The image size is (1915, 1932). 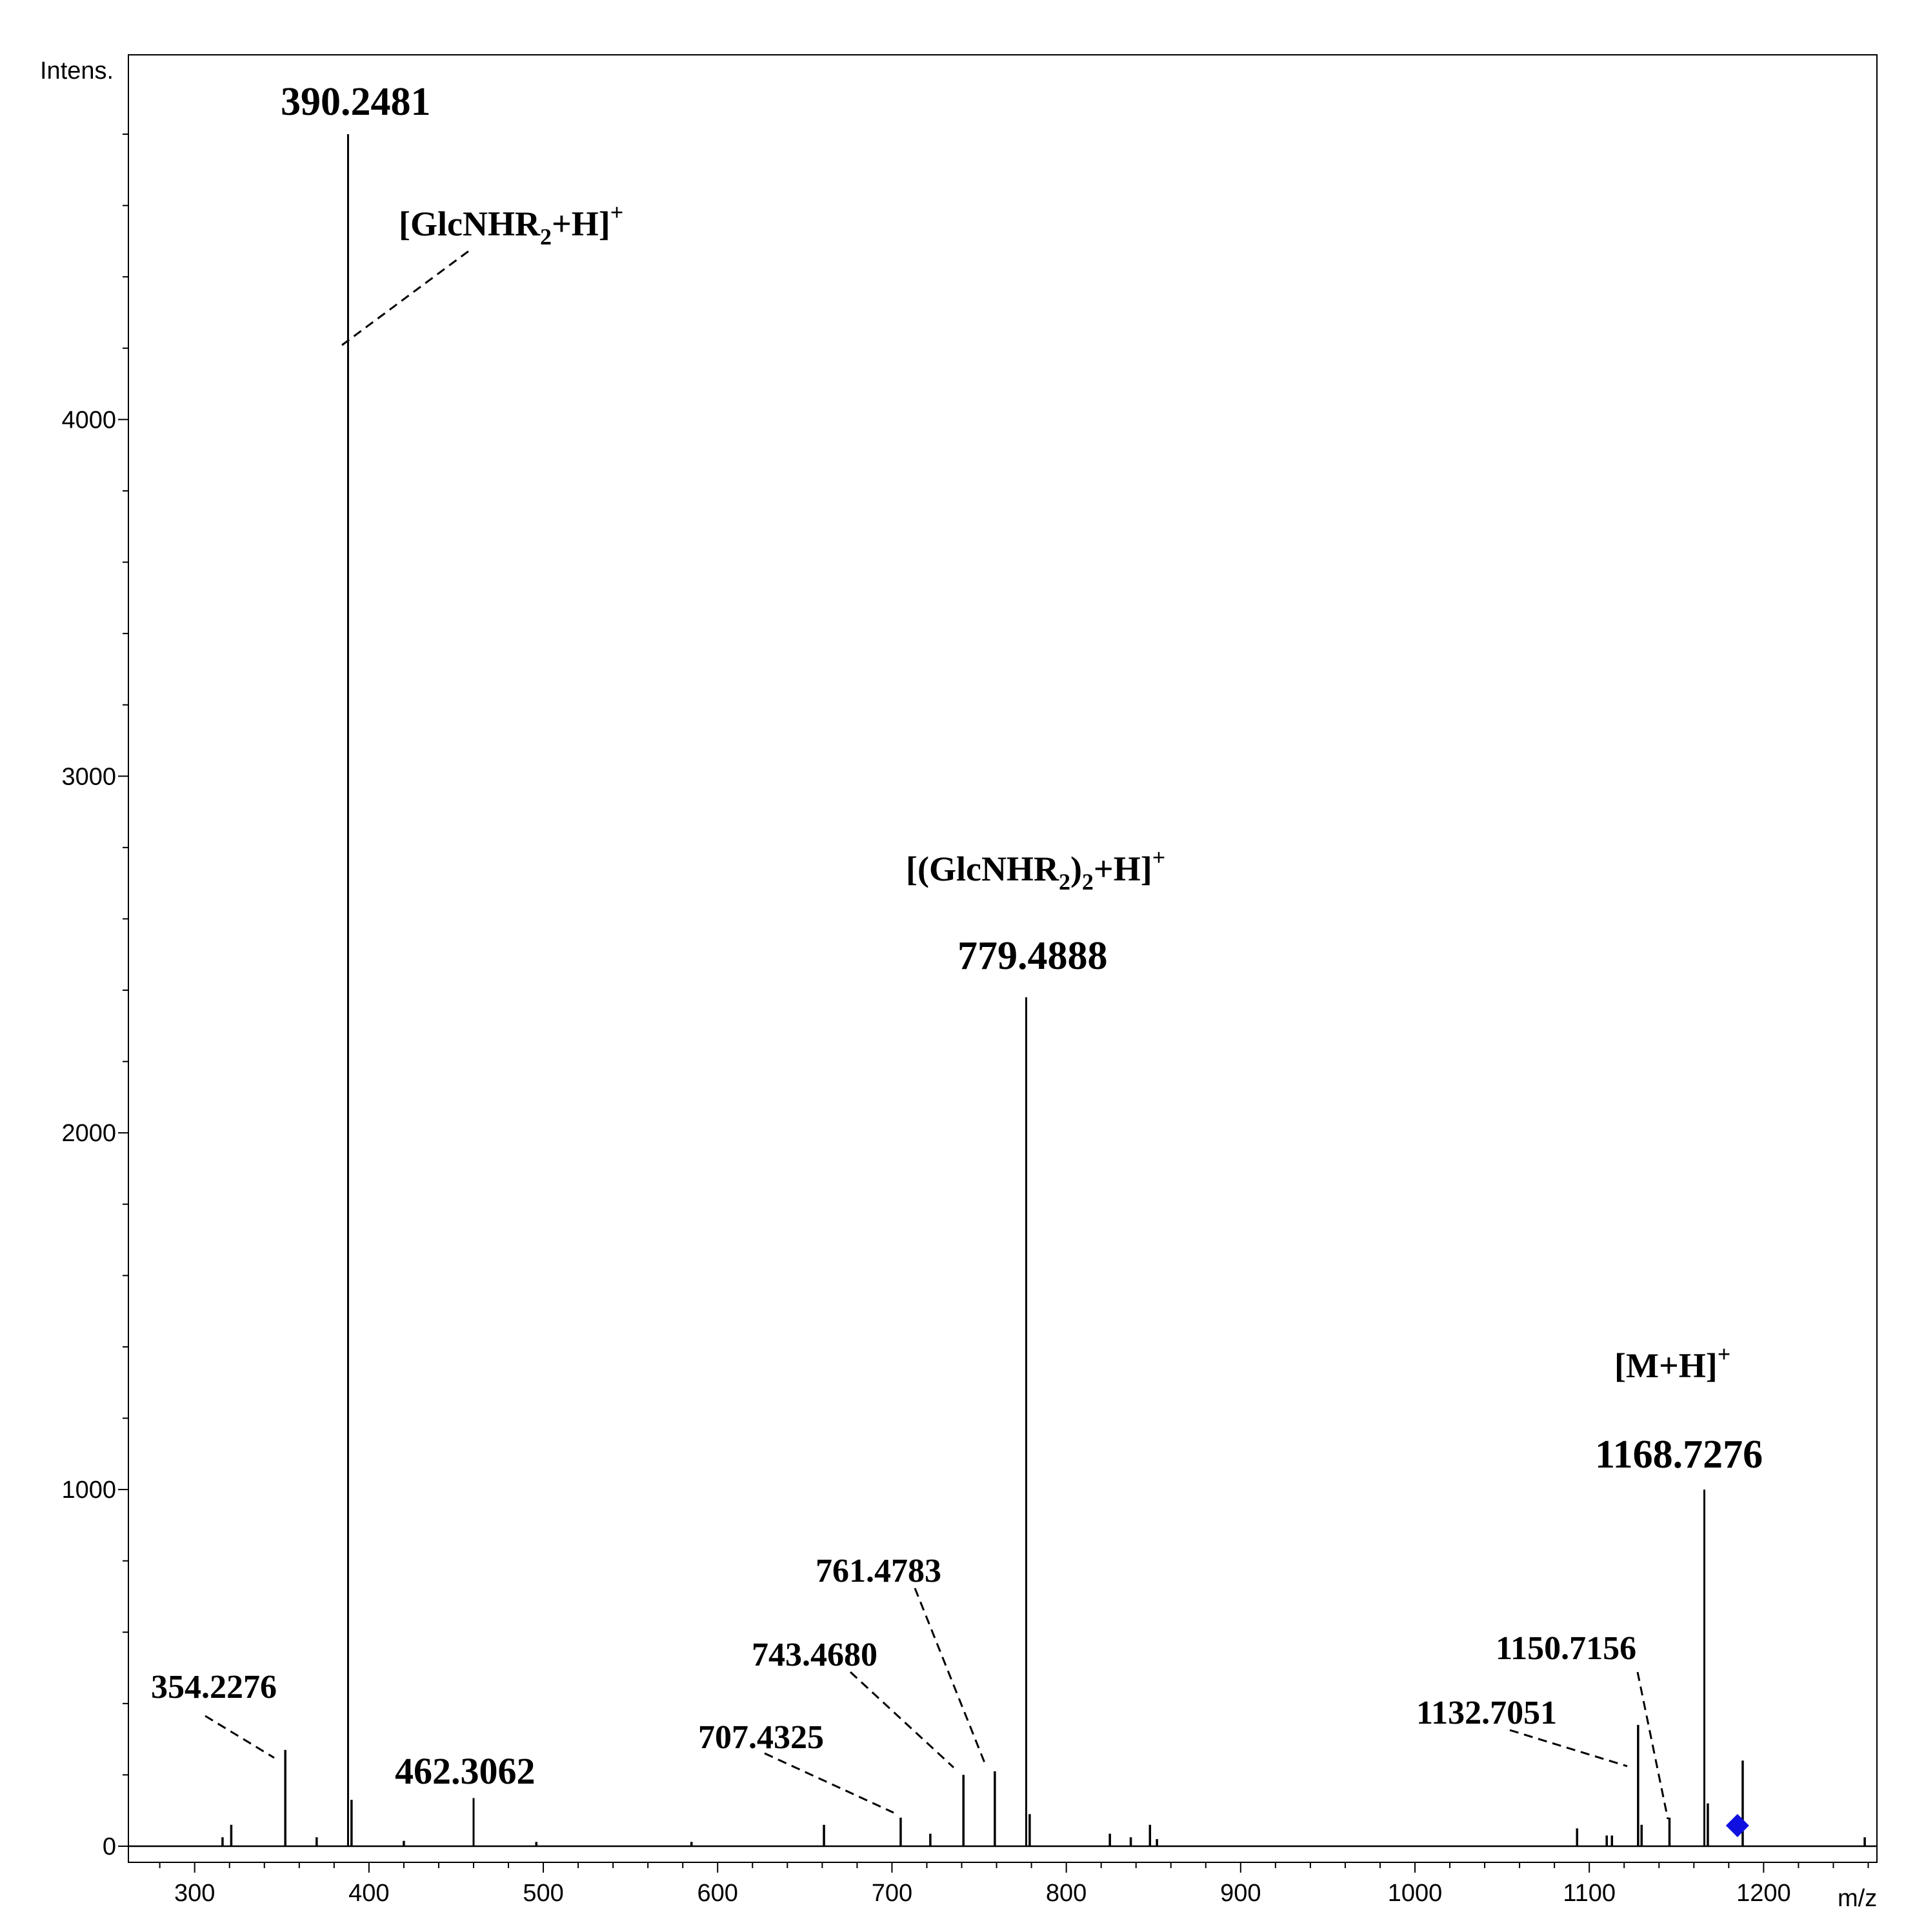 What do you see at coordinates (1857, 1898) in the screenshot?
I see `x-axis-title: m/z` at bounding box center [1857, 1898].